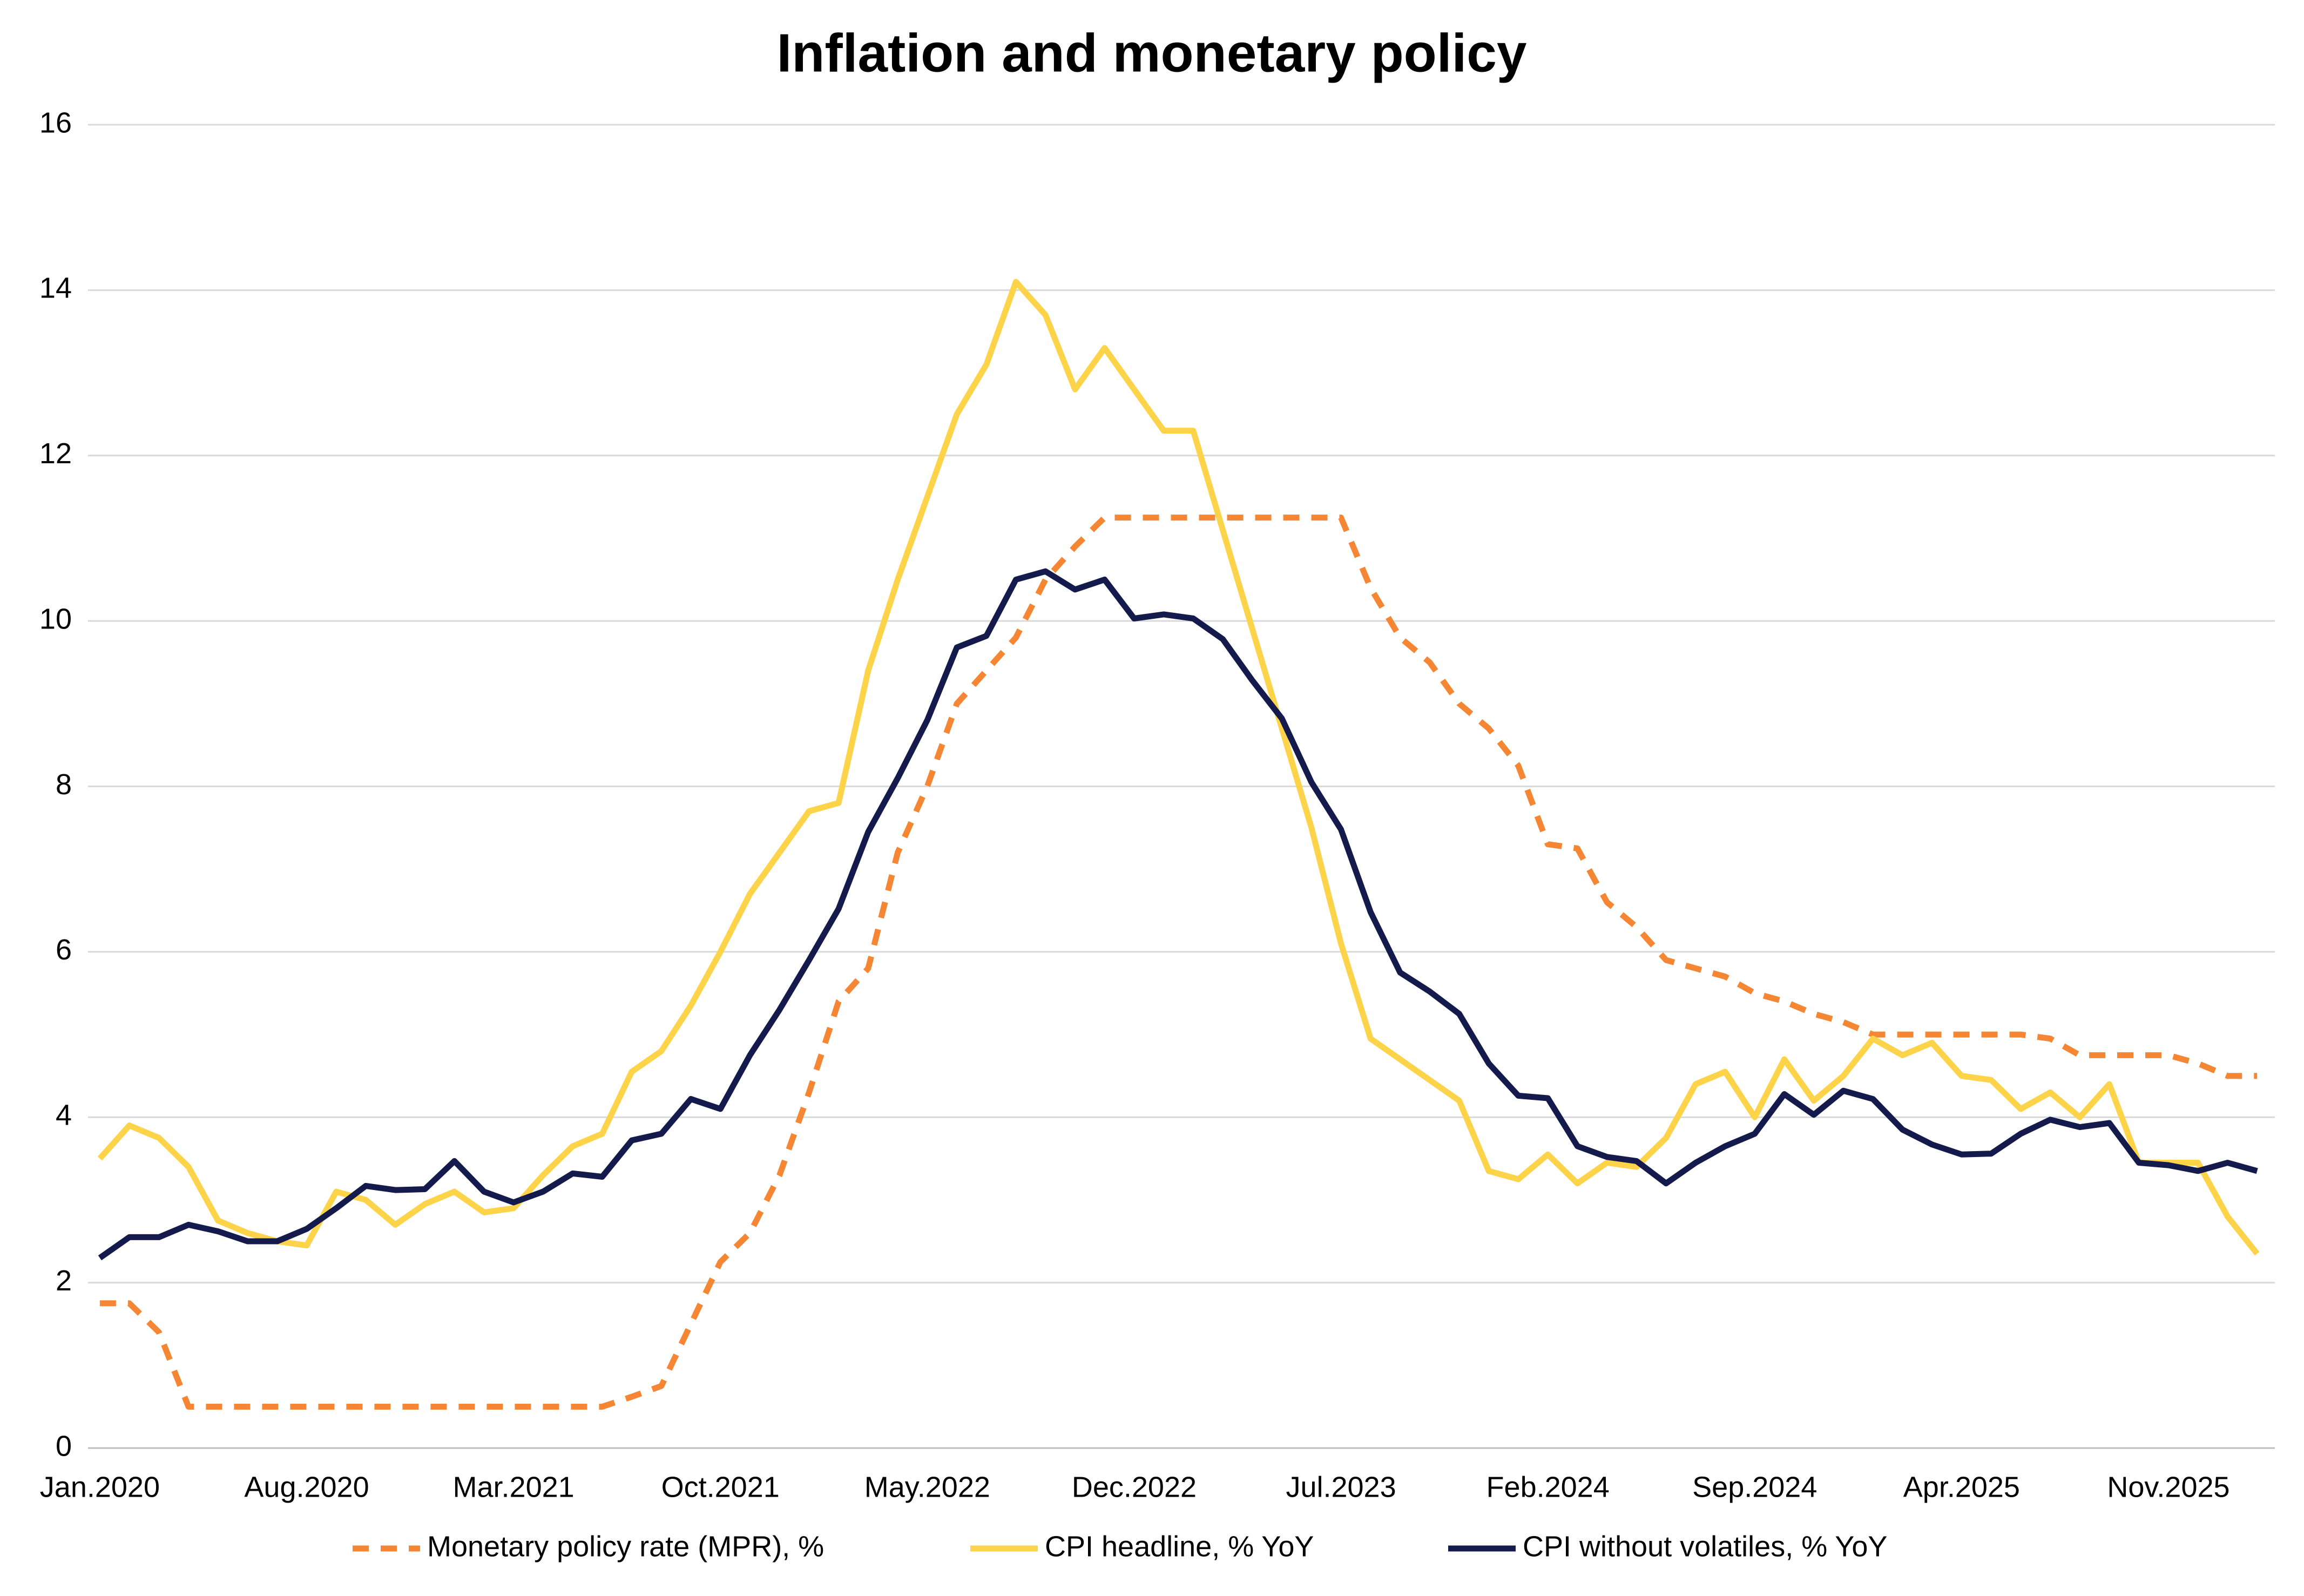 This screenshot has width=2304, height=1596. Describe the element at coordinates (1548, 1487) in the screenshot. I see `x-tick-label: Feb.2024` at that location.